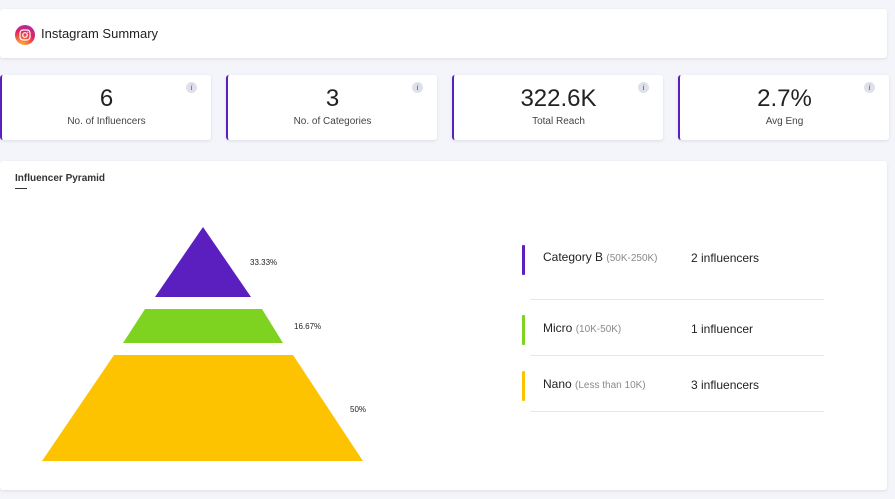 The height and width of the screenshot is (499, 895). Describe the element at coordinates (25, 35) in the screenshot. I see `instagram-icon` at that location.